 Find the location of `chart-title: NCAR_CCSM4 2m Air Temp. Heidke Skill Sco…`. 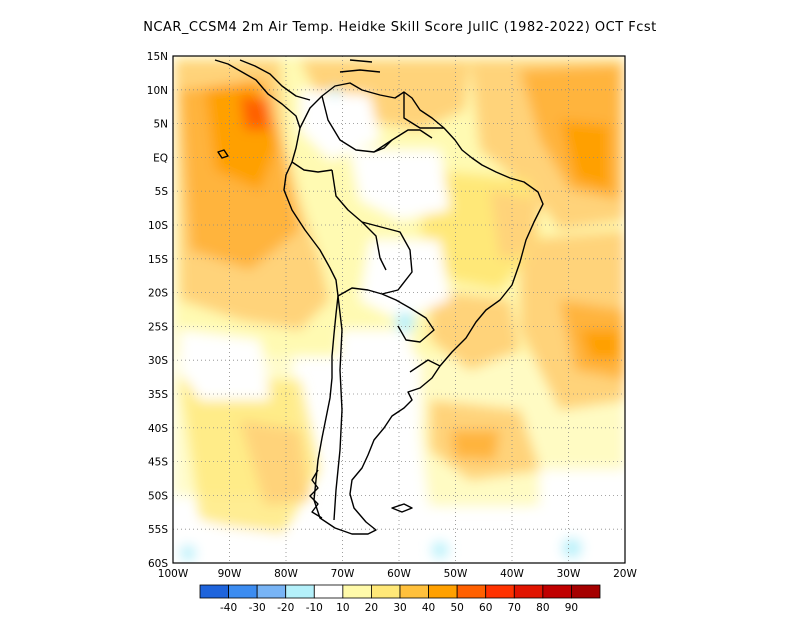

chart-title: NCAR_CCSM4 2m Air Temp. Heidke Skill Sco… is located at coordinates (400, 27).